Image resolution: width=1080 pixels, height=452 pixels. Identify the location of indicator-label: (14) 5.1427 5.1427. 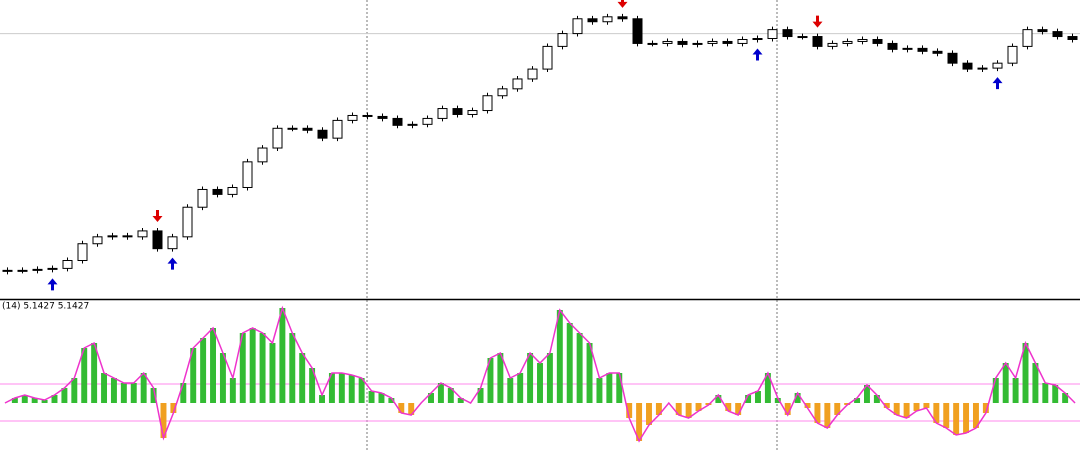
(45, 307).